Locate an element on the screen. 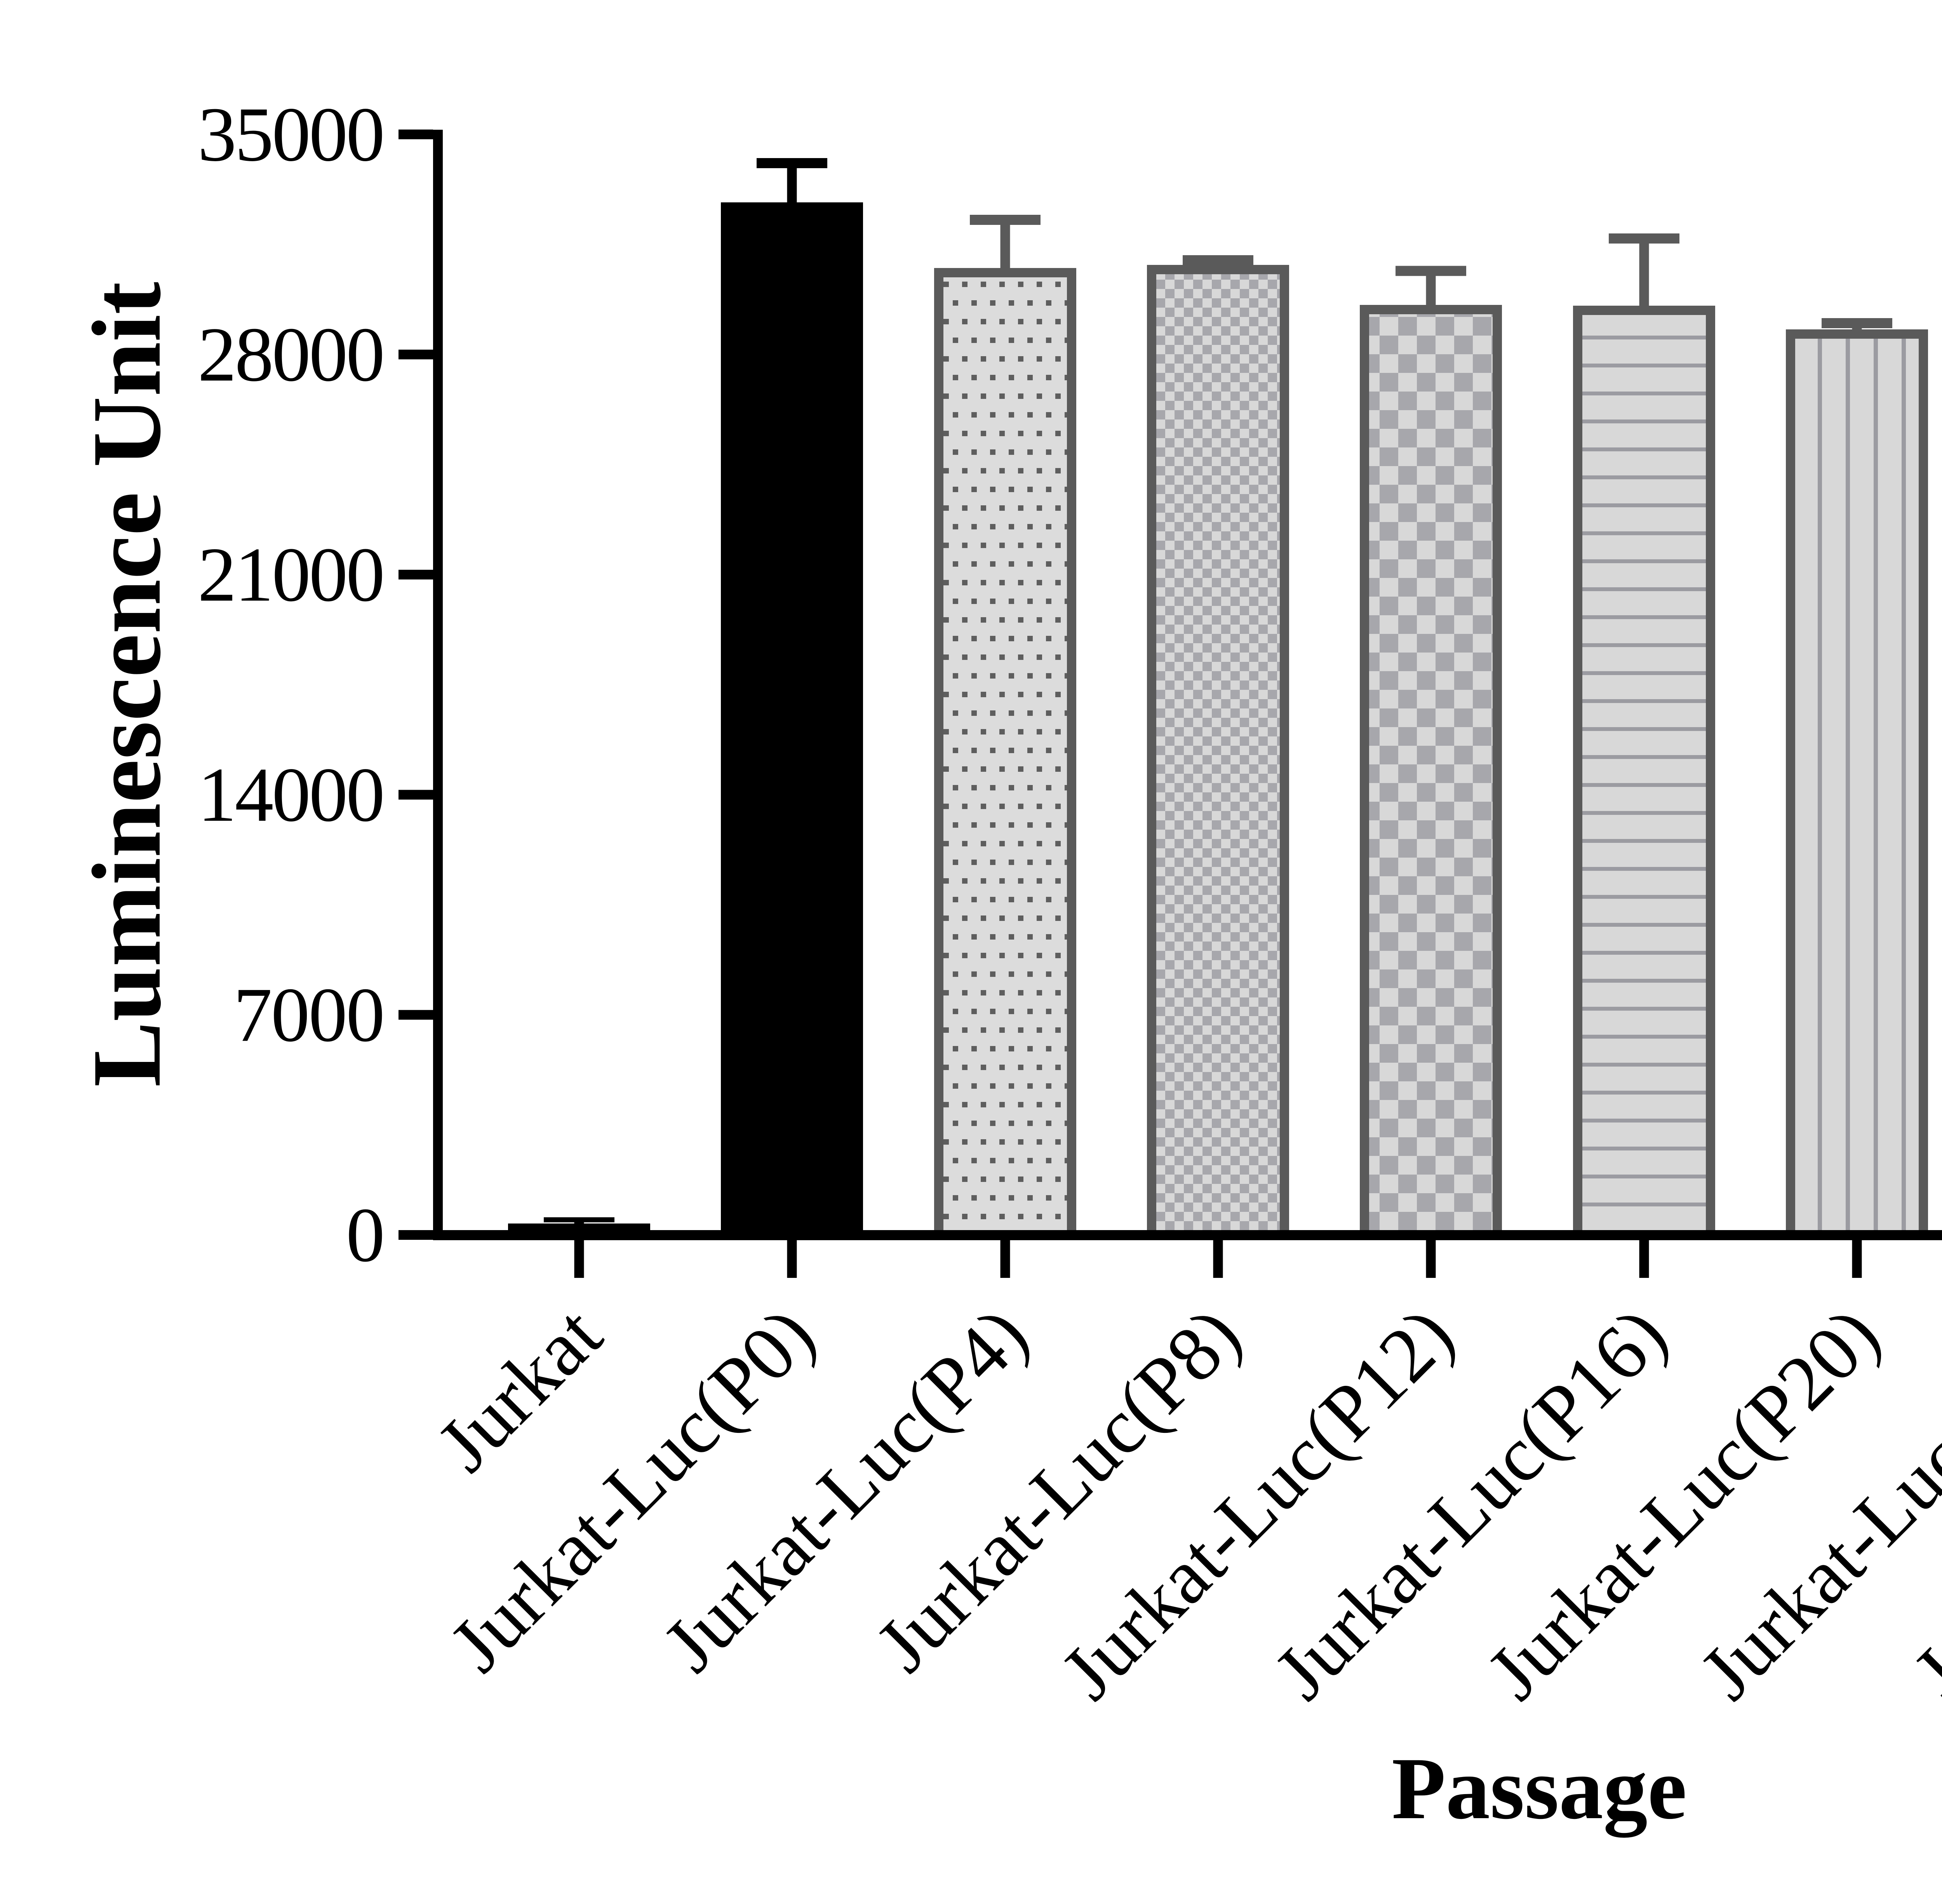 This screenshot has width=1942, height=1904. svg-text: Passage is located at coordinates (1539, 1789).